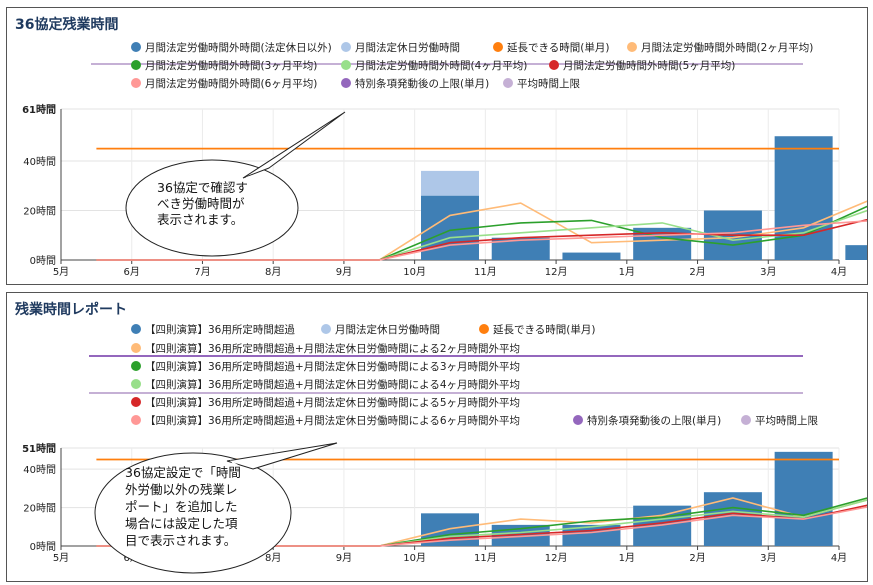 Image resolution: width=873 pixels, height=585 pixels. What do you see at coordinates (181, 523) in the screenshot?
I see `callout-text-line: 場合には設定した項` at bounding box center [181, 523].